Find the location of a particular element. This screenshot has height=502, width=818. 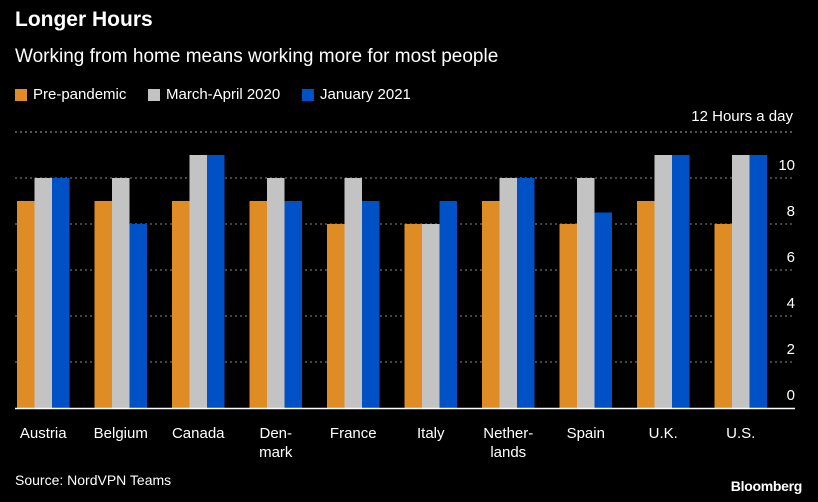

x-tick-label: Nether-lands is located at coordinates (508, 443).